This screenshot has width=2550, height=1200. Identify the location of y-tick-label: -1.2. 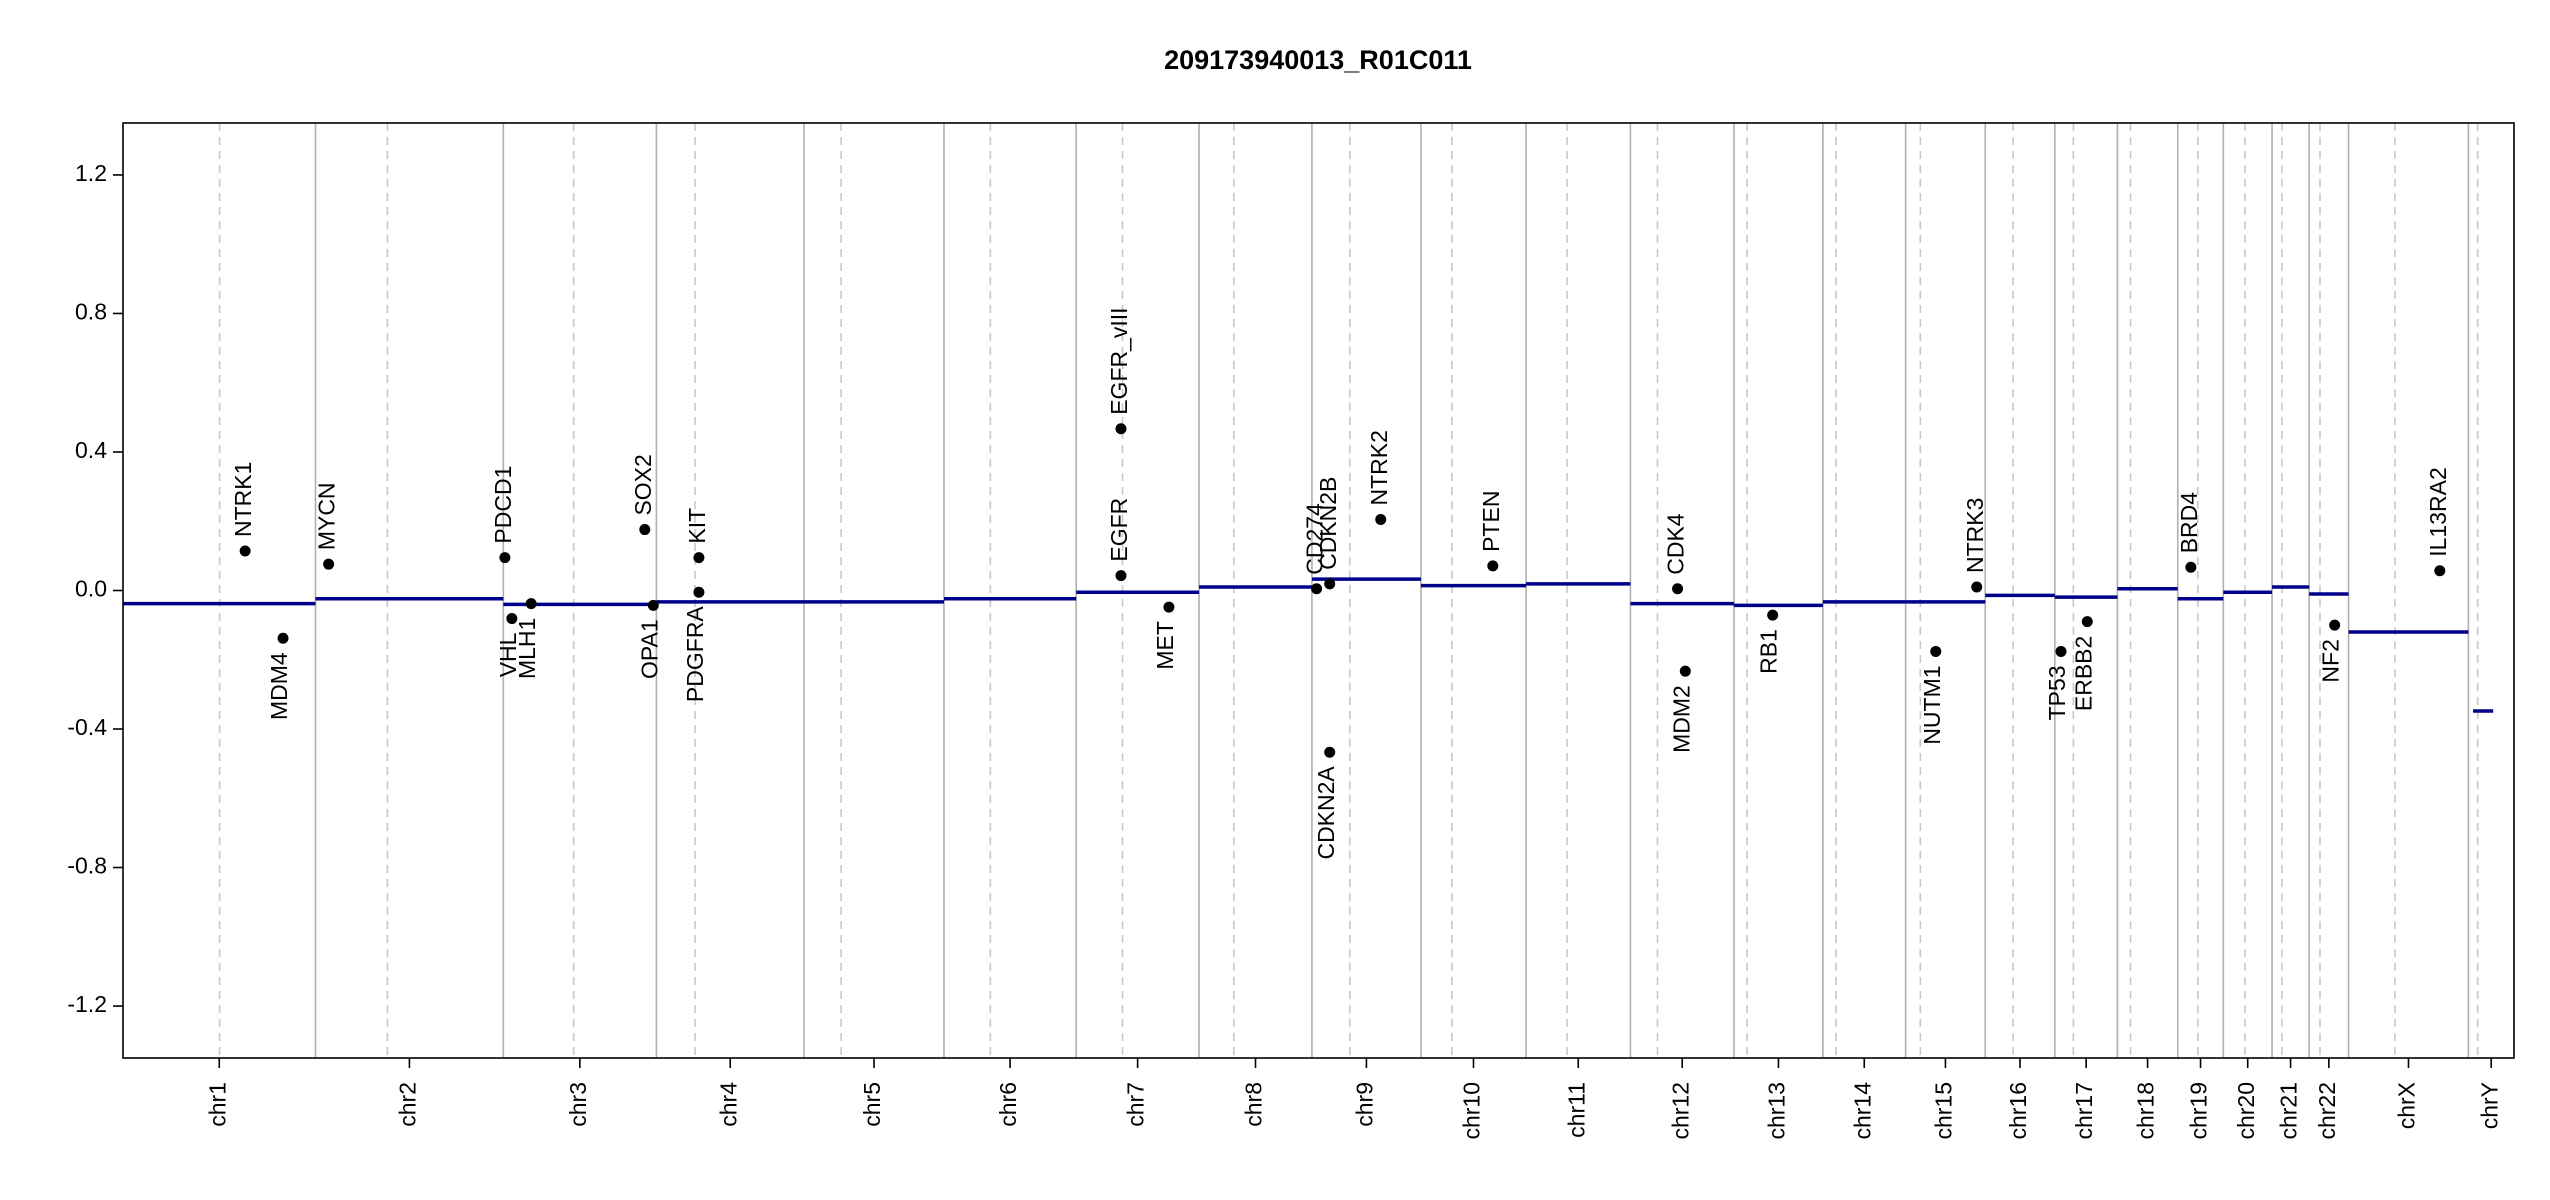
(87, 1004).